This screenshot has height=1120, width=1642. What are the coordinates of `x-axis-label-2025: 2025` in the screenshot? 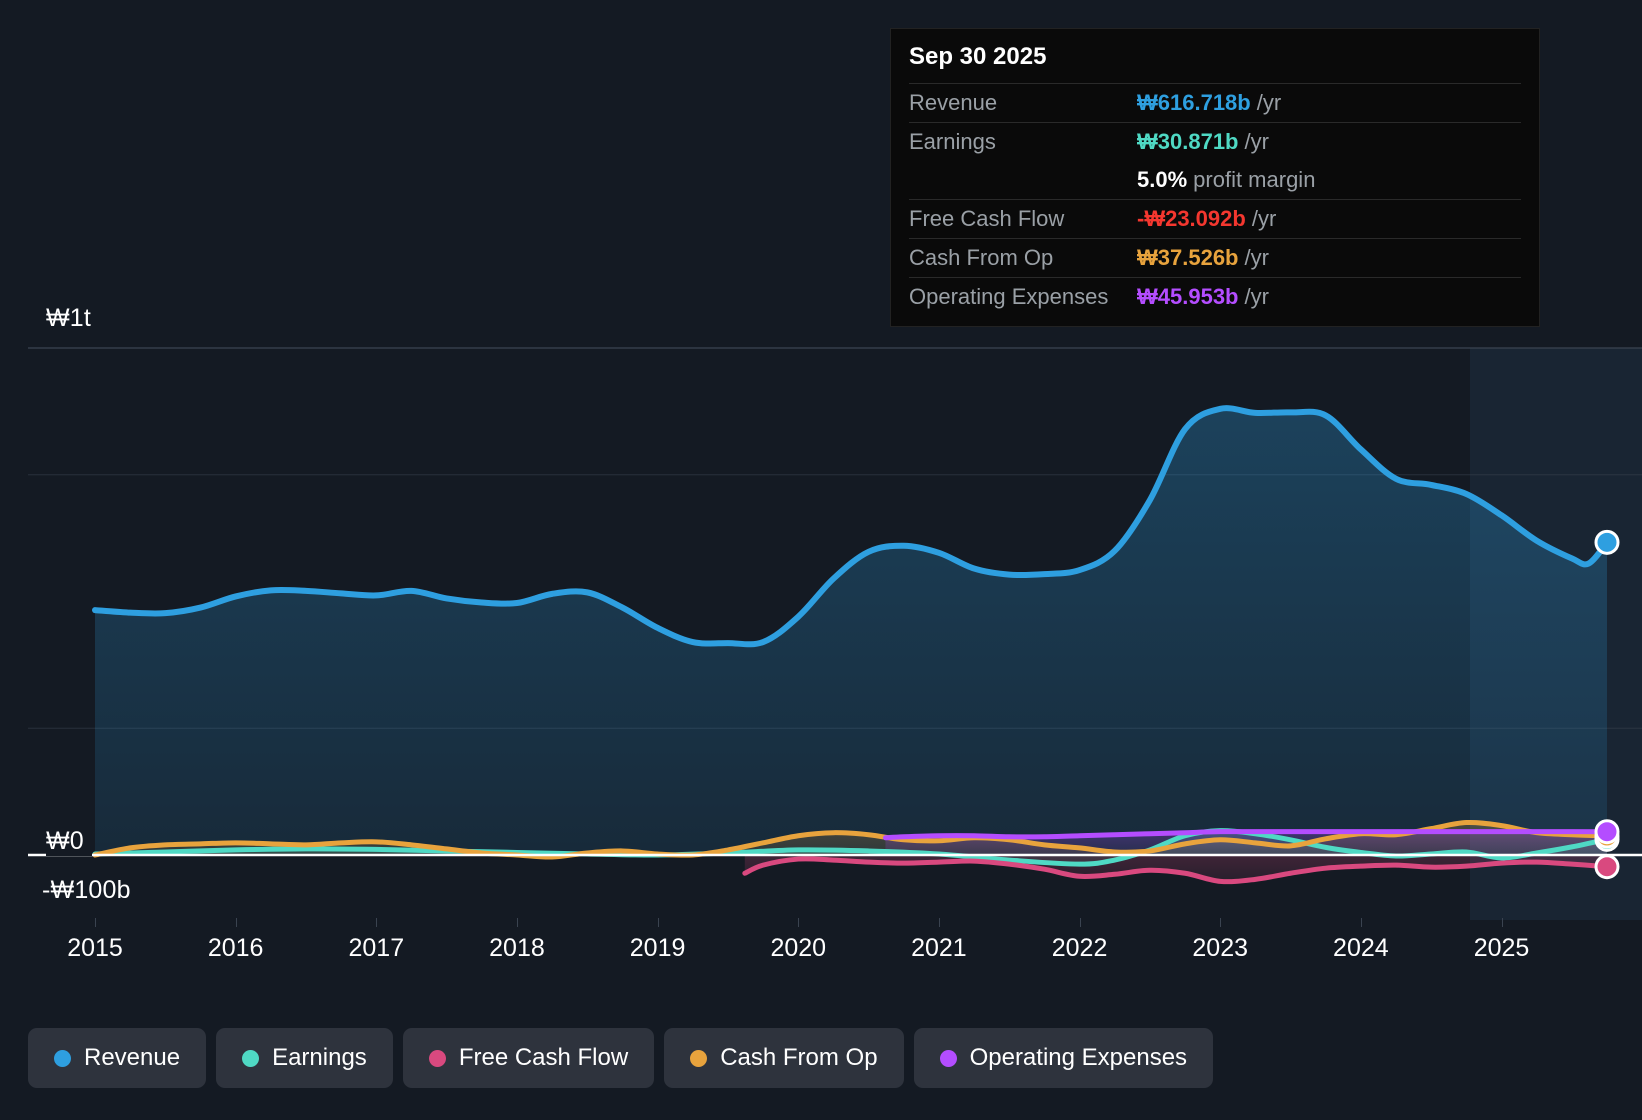 It's located at (1501, 948).